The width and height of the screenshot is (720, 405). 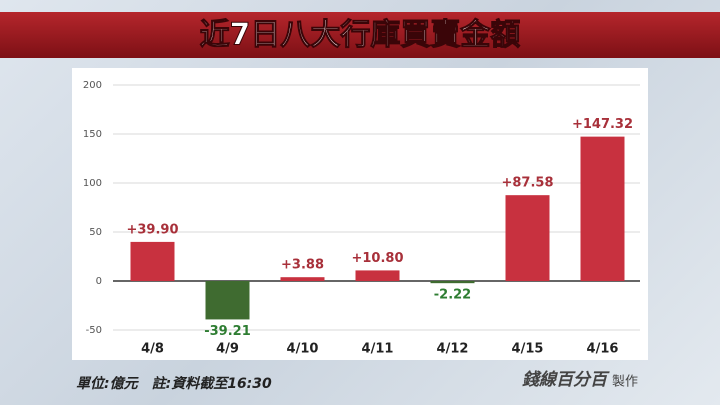 What do you see at coordinates (625, 382) in the screenshot?
I see `logo-suffix: 製作` at bounding box center [625, 382].